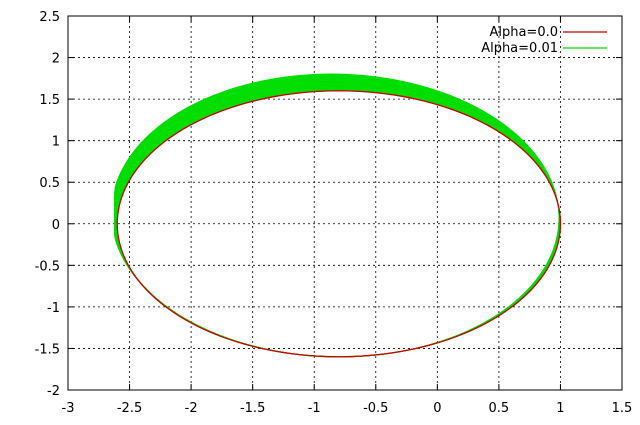 This screenshot has width=640, height=425. I want to click on x-tick-label: 1.5, so click(622, 408).